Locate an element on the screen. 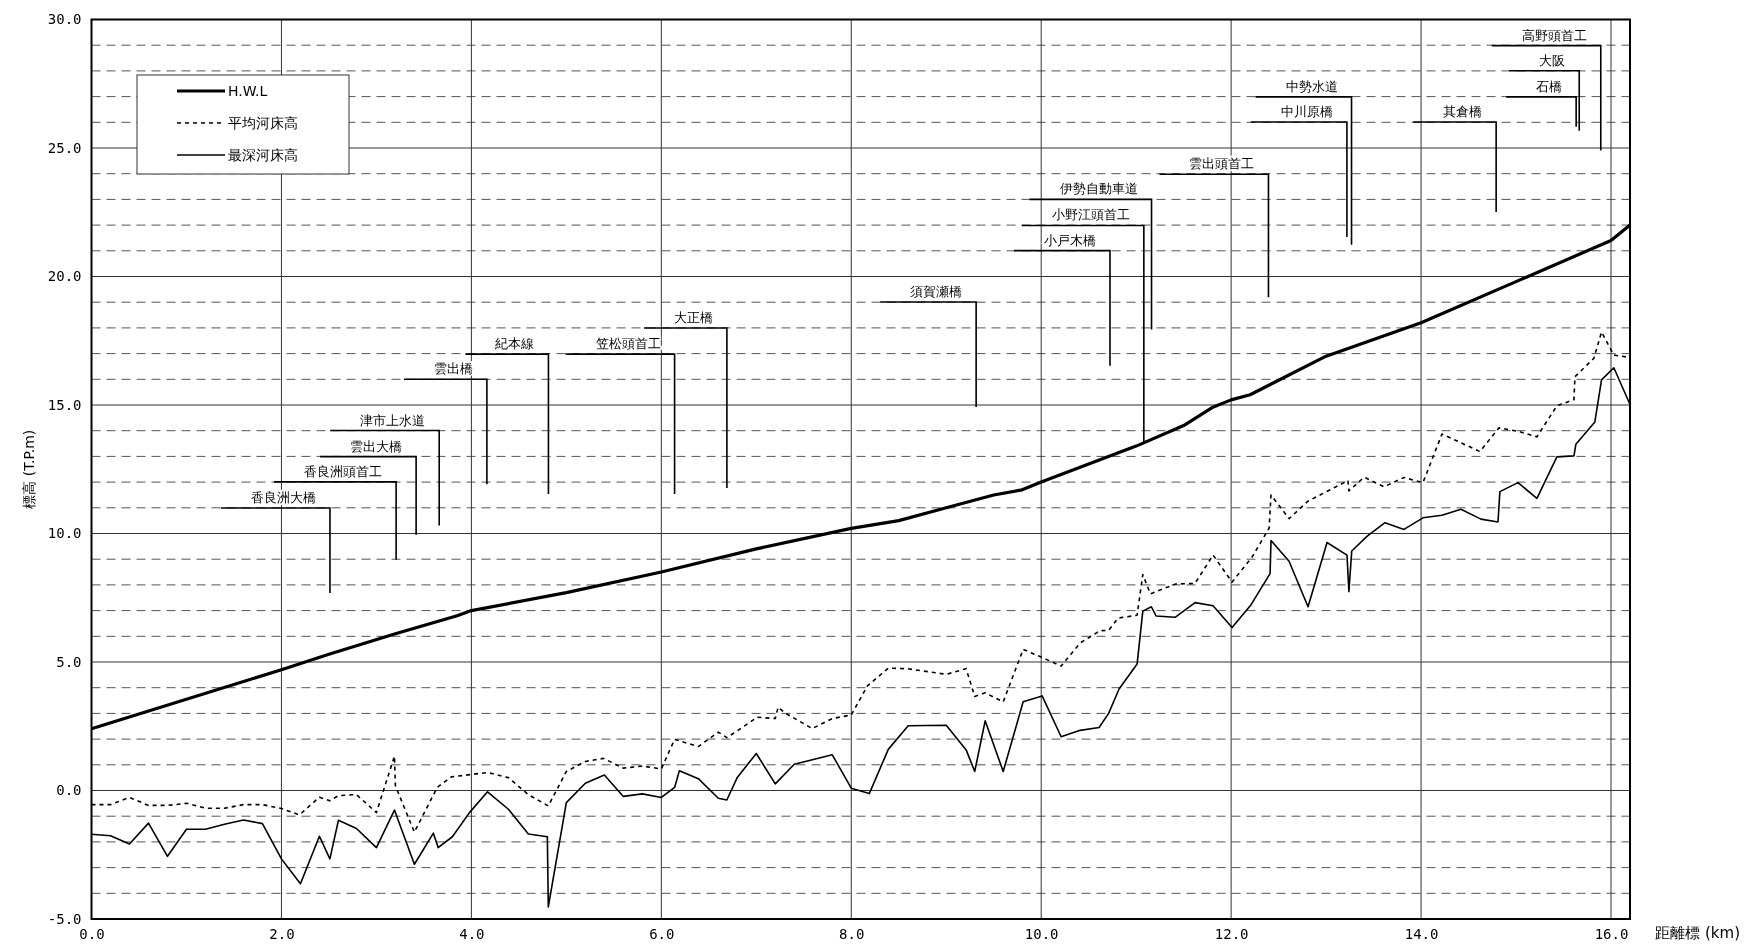  y-tick-label: 15.0 is located at coordinates (64, 404).